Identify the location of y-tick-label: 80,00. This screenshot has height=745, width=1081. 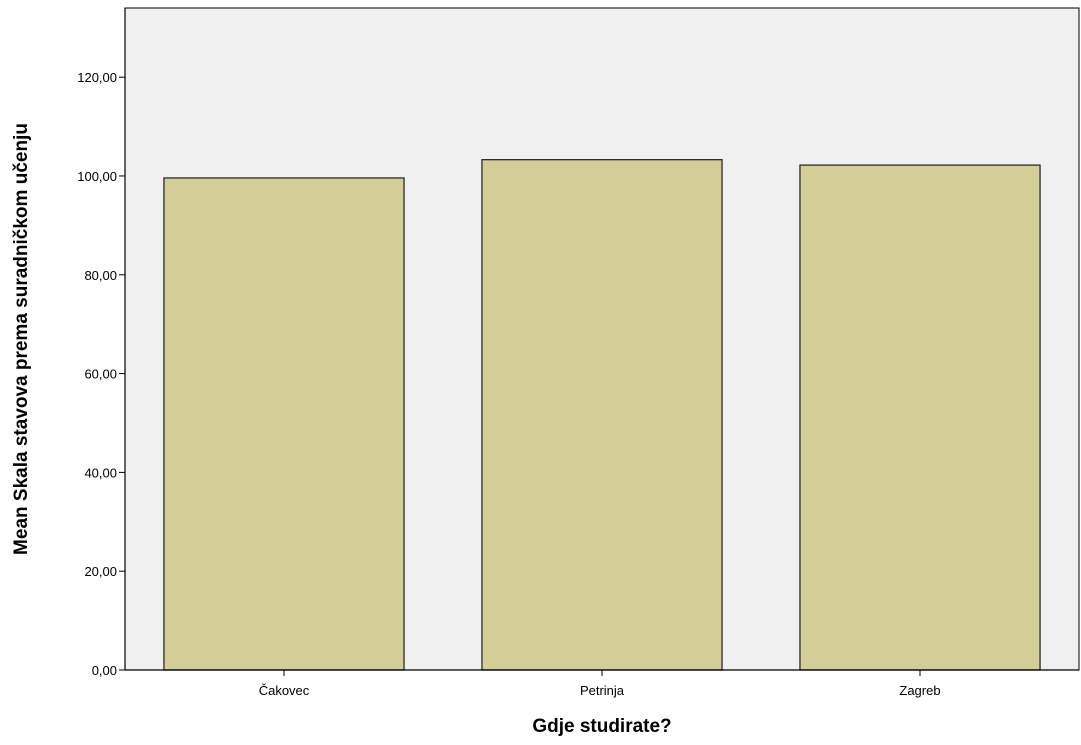
(100, 275).